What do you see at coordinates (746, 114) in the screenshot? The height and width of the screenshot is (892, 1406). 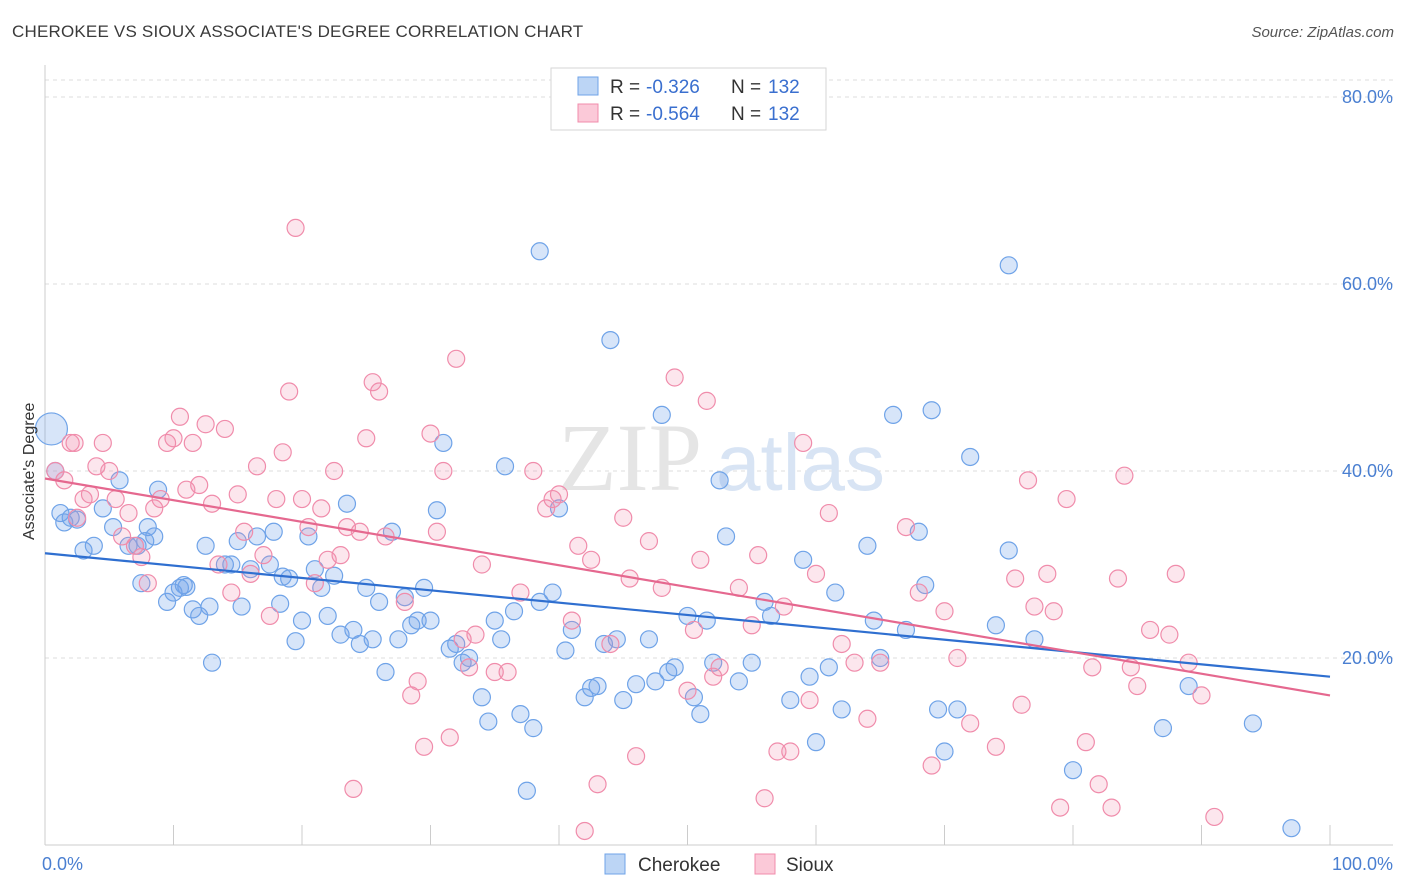 I see `legend-n-label-sioux: N =` at bounding box center [746, 114].